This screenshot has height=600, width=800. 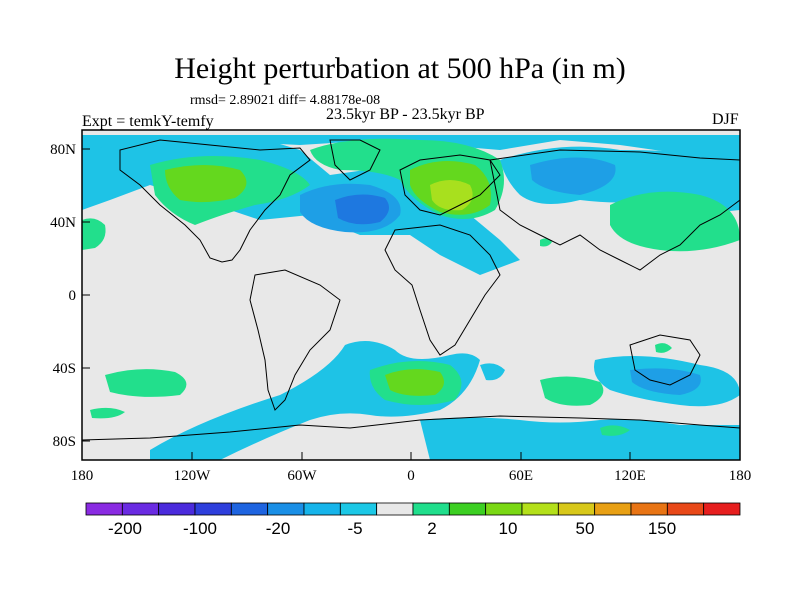 What do you see at coordinates (405, 114) in the screenshot?
I see `period-label: 23.5kyr BP - 23.5kyr BP` at bounding box center [405, 114].